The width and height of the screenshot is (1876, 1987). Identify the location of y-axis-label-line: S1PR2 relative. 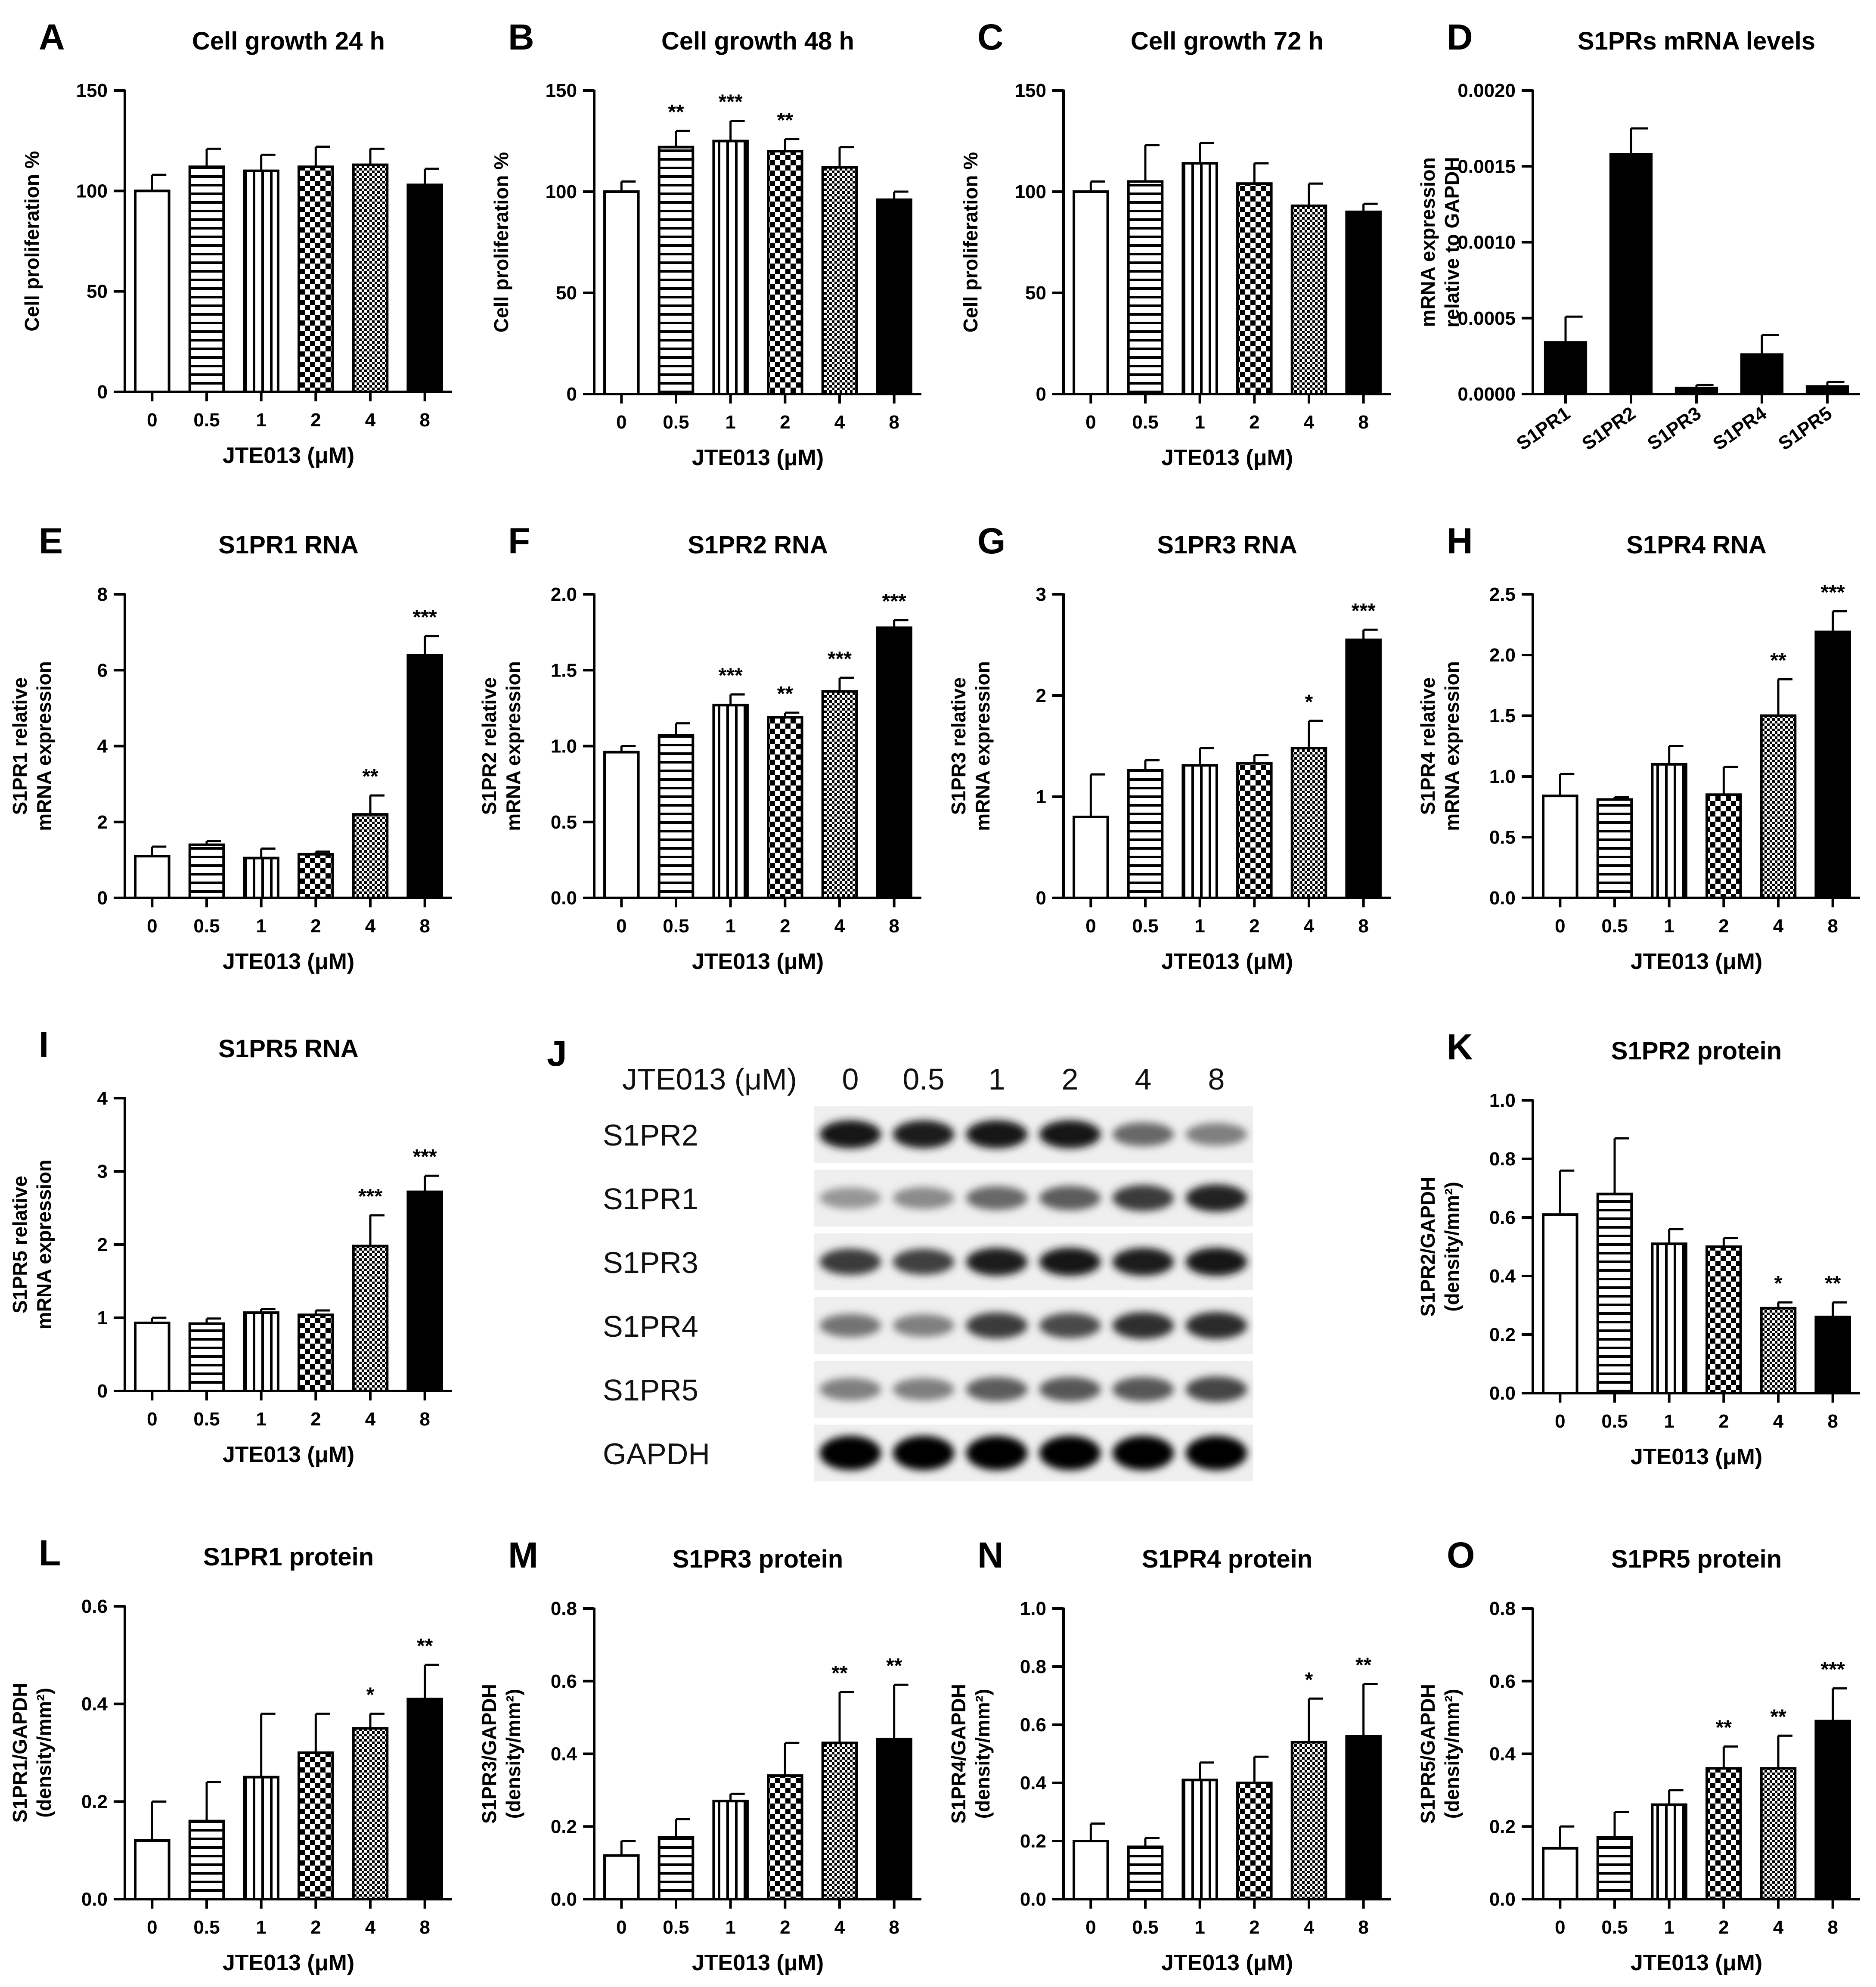
(489, 746).